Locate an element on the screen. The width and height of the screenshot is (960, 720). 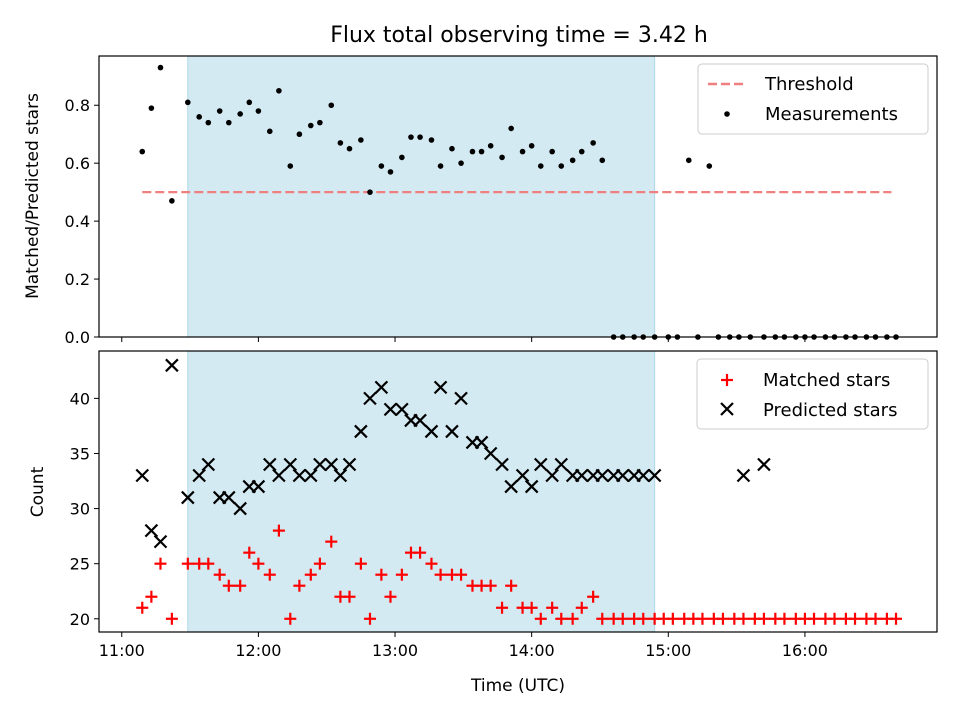
x-tick-label: 11:00 is located at coordinates (122, 650).